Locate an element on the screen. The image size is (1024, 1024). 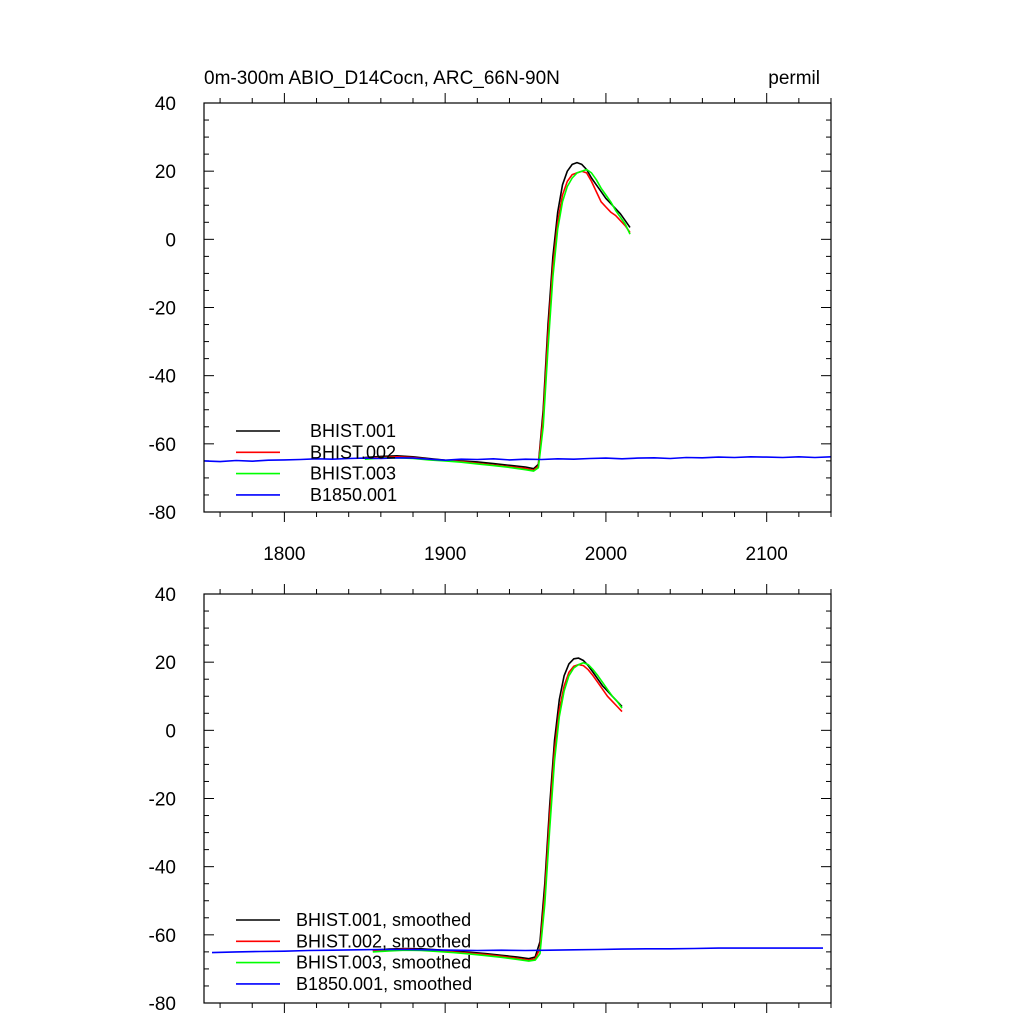
legend-label: BHIST.001 is located at coordinates (353, 431).